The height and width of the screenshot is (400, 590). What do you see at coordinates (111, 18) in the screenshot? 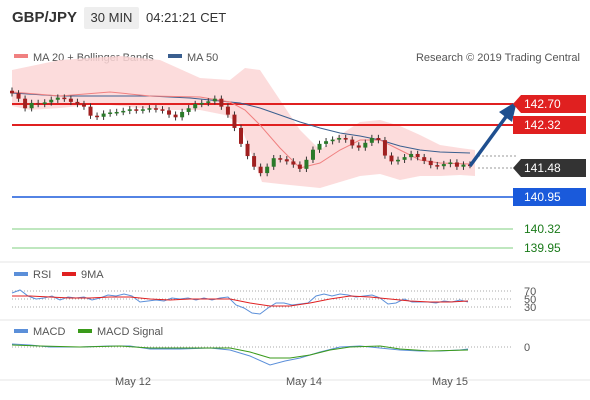
I see `timeframe-button: 30 MIN` at bounding box center [111, 18].